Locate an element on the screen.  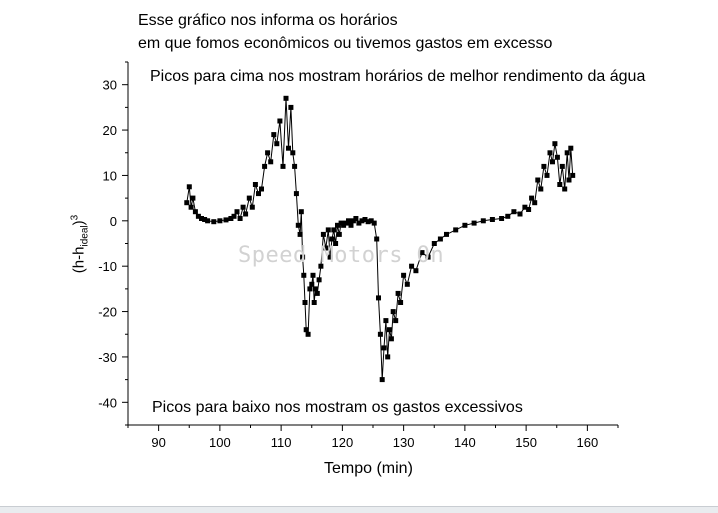
x-tick-label: 100 is located at coordinates (220, 442).